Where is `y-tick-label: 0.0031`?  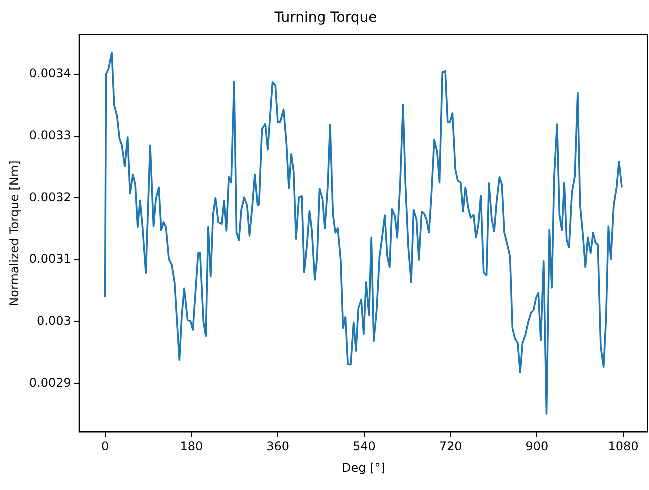 y-tick-label: 0.0031 is located at coordinates (50, 259).